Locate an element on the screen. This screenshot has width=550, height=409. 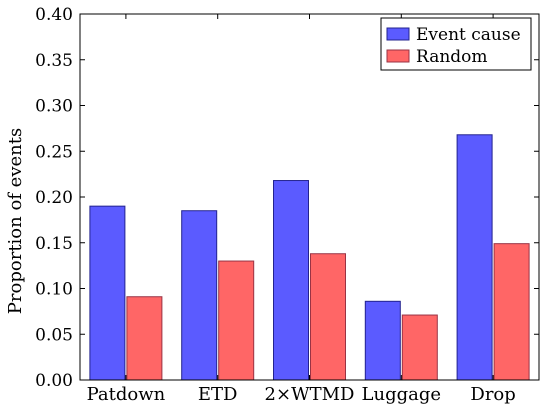
y-tick-label: 0.35 is located at coordinates (54, 61).